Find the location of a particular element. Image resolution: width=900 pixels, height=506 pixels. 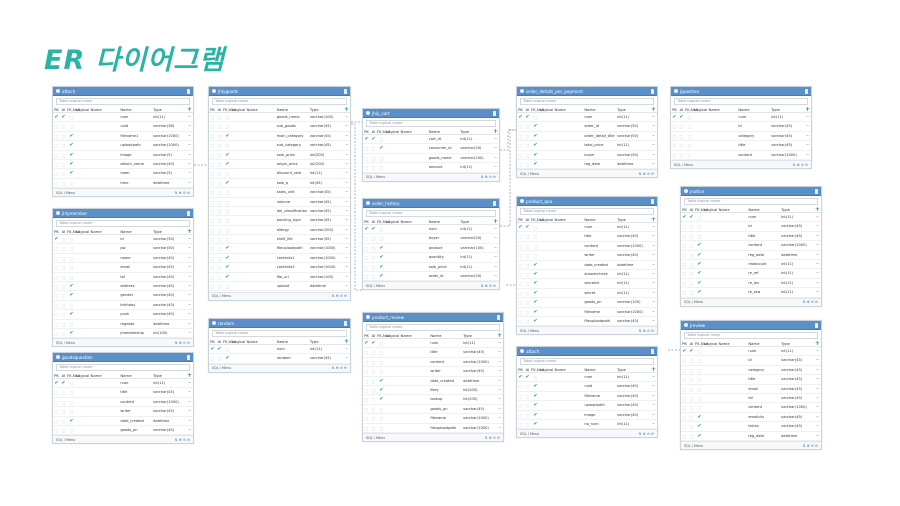

column-name-cell: id is located at coordinates (122, 239).